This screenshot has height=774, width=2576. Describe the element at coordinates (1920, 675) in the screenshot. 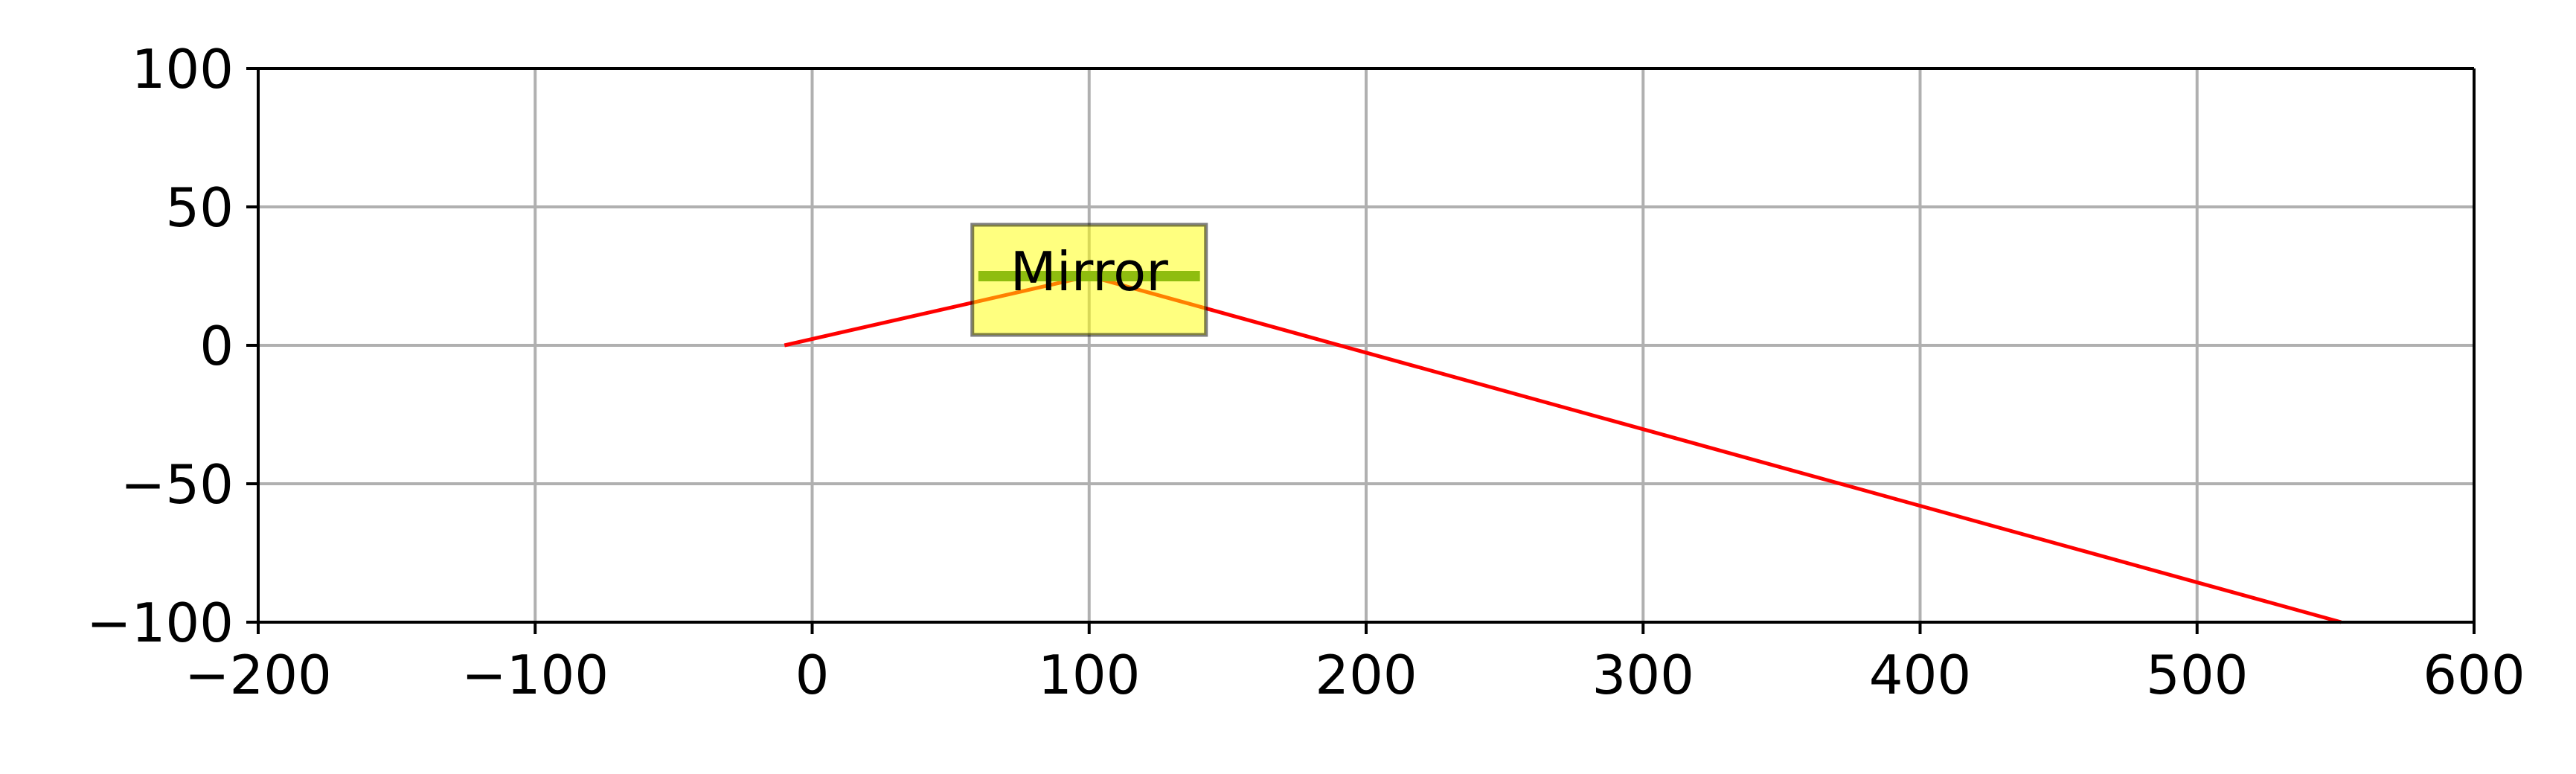

I see `x-tick-label: 400` at that location.